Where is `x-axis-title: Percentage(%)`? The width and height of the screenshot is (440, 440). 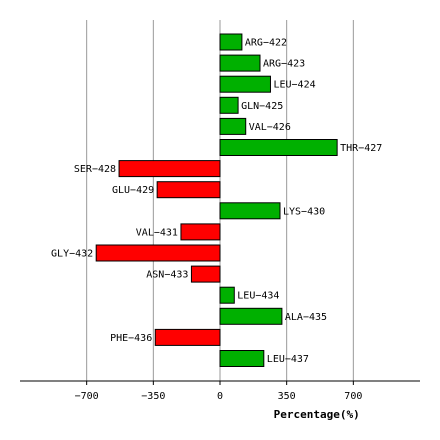
x-axis-title: Percentage(%) is located at coordinates (317, 414).